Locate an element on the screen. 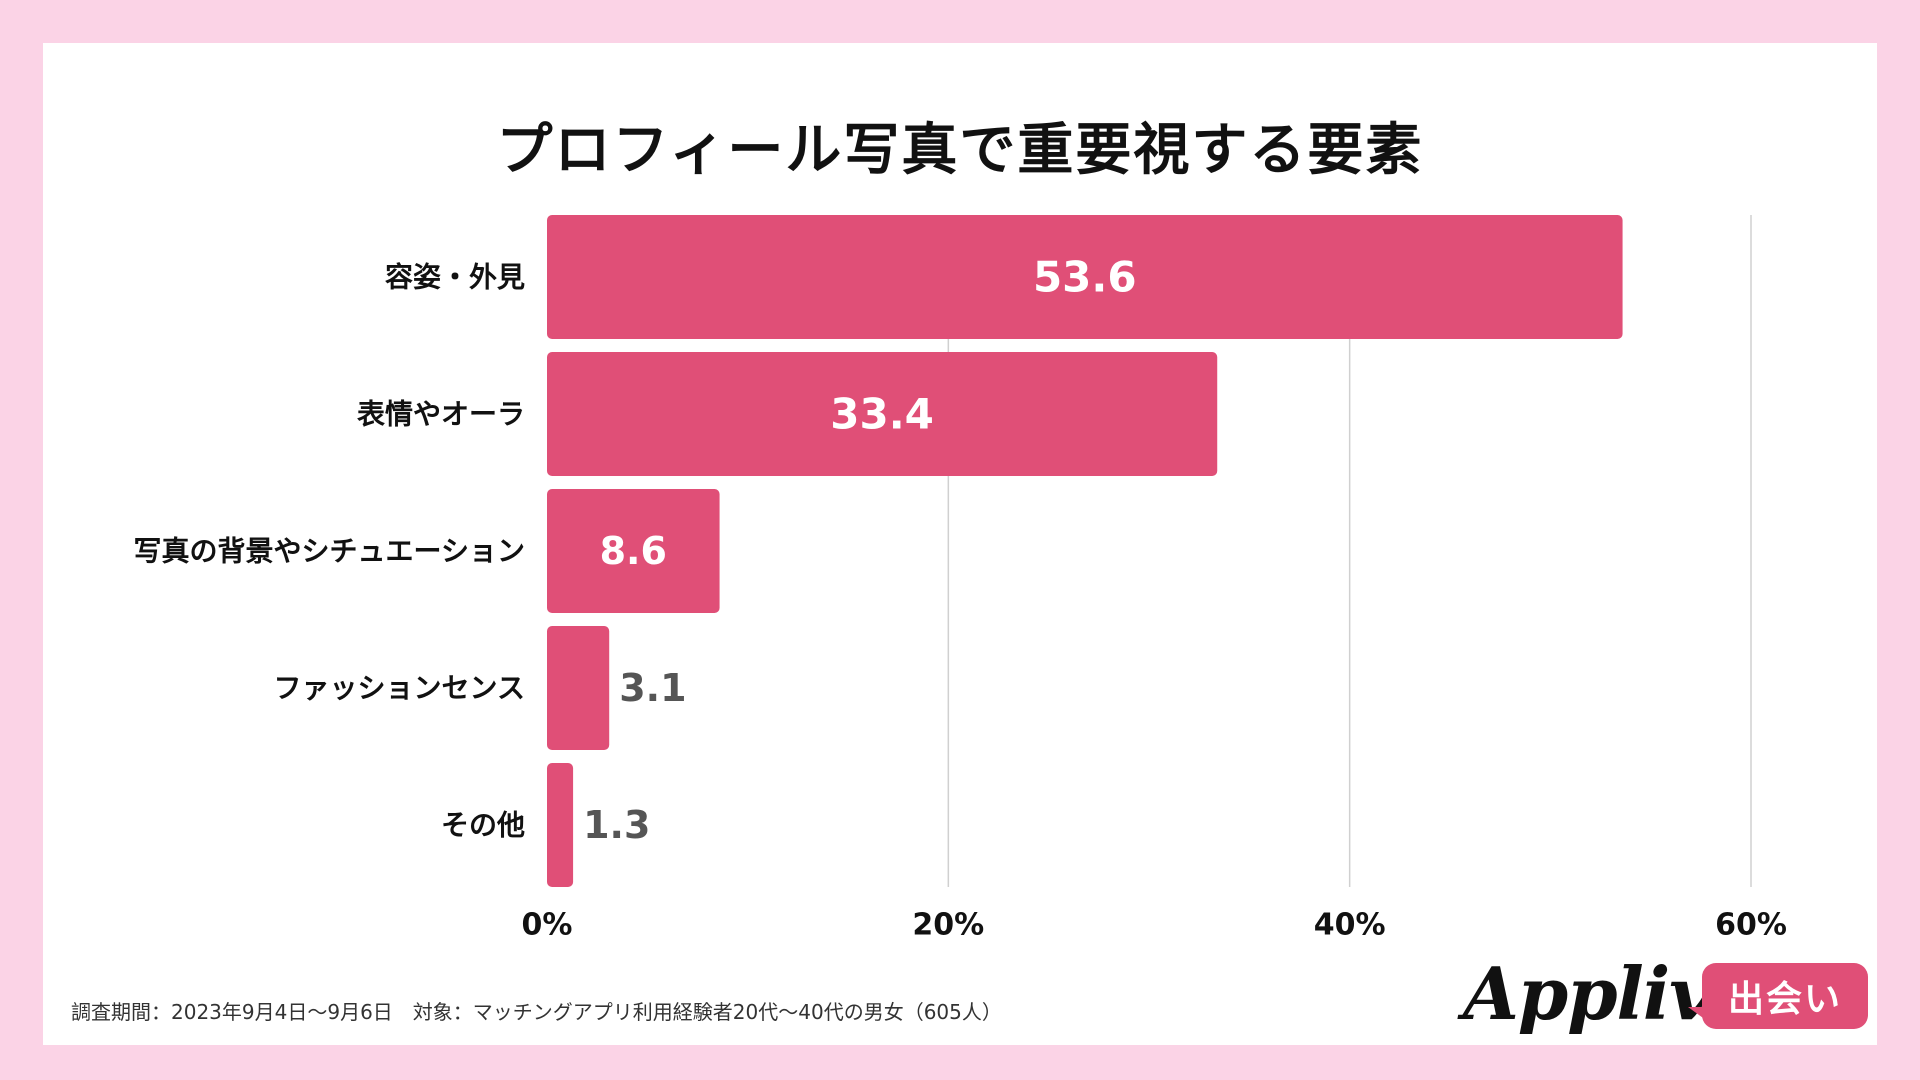 The height and width of the screenshot is (1080, 1920). x-tick-label-40: 40% is located at coordinates (1350, 925).